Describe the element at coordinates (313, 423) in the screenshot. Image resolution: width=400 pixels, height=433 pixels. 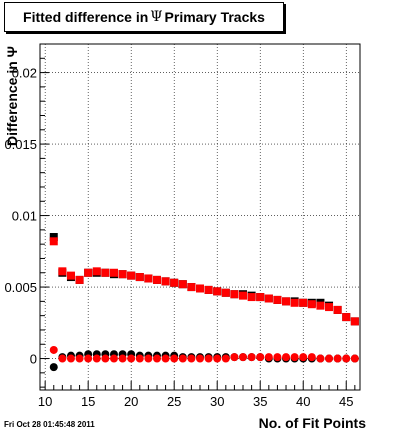
I see `x-axis-label: No. of Fit Points` at that location.